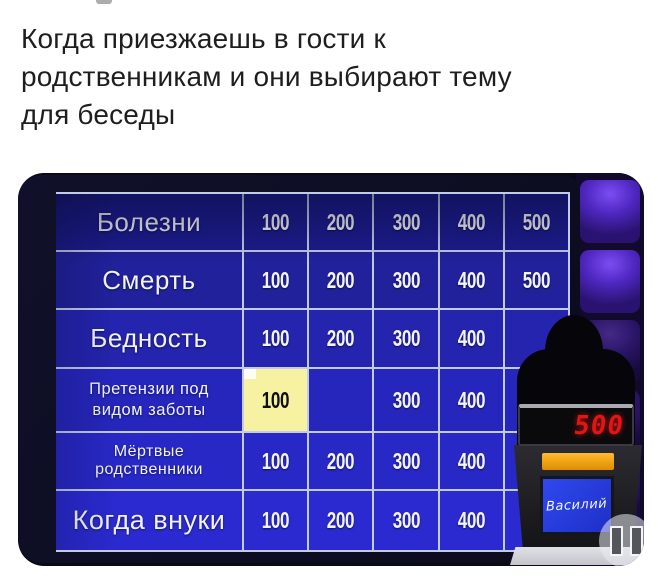 The height and width of the screenshot is (579, 660). Describe the element at coordinates (149, 338) in the screenshot. I see `category-cell-poverty: Бедность` at that location.